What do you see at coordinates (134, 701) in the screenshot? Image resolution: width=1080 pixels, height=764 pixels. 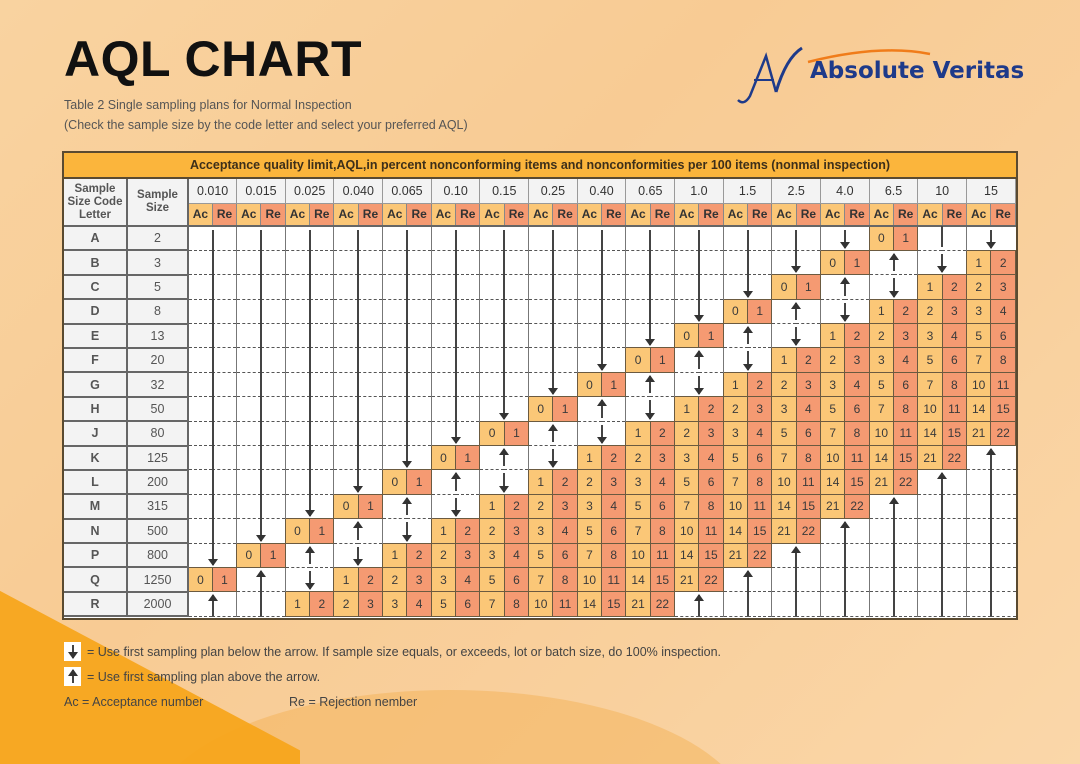 I see `legend-ac-text: Ac = Acceptance number` at bounding box center [134, 701].